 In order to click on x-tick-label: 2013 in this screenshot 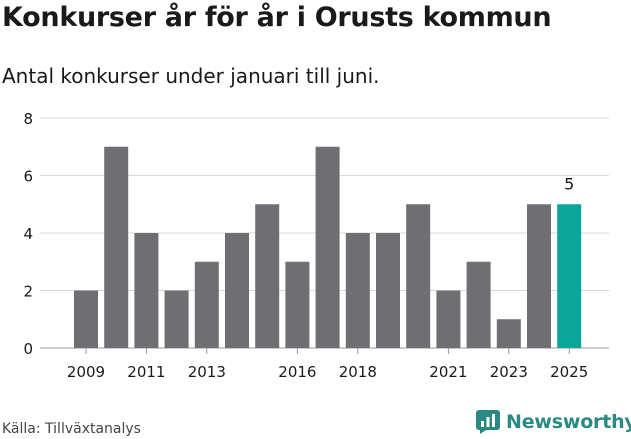, I will do `click(207, 372)`.